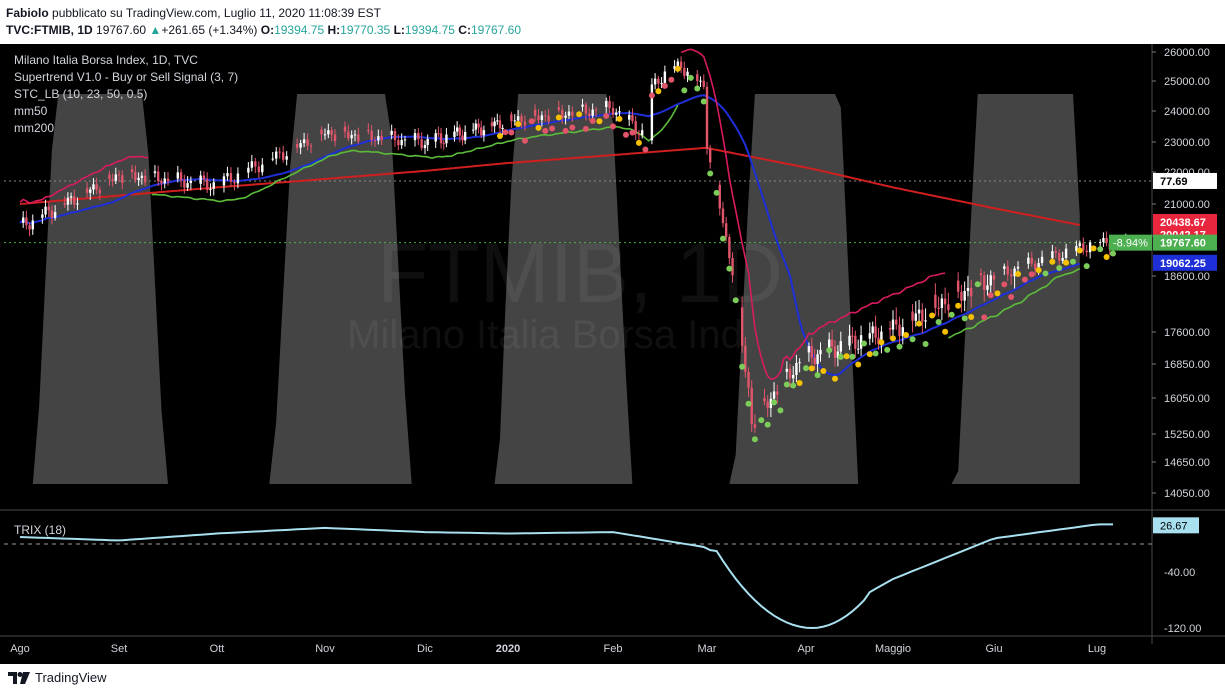  Describe the element at coordinates (1187, 435) in the screenshot. I see `price-tick-label: 15250.00` at that location.